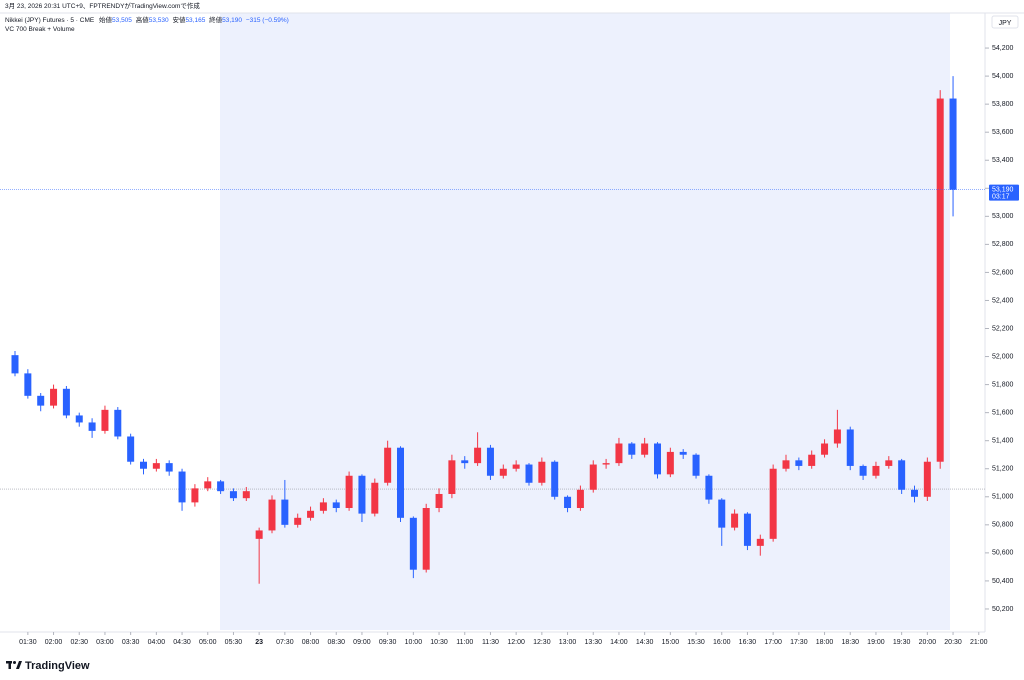  I want to click on x-tick-label: 02:00, so click(54, 642).